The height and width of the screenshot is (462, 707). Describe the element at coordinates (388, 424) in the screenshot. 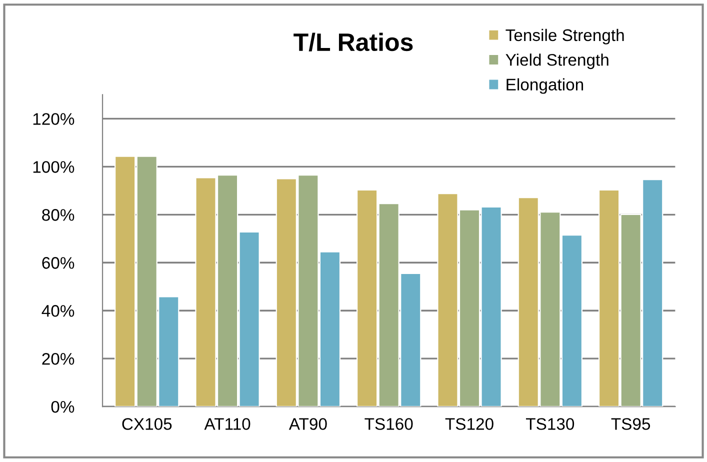

I see `x-tick-label: TS160` at that location.